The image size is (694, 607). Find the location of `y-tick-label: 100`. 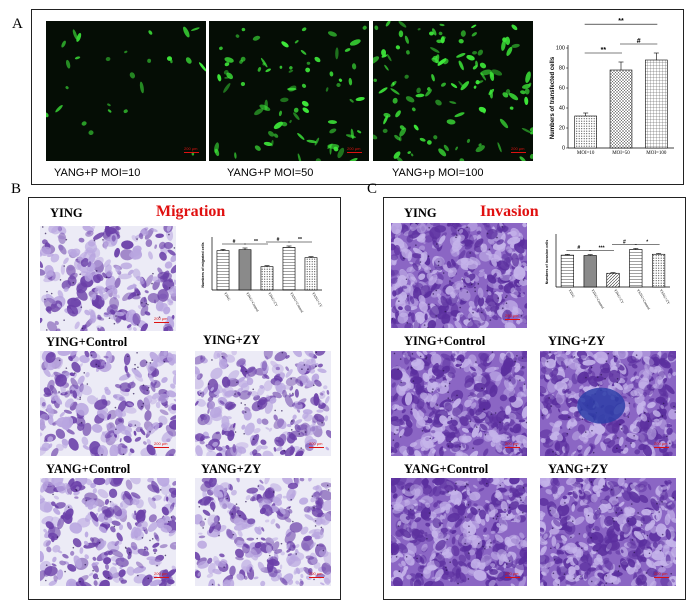

y-tick-label: 100 is located at coordinates (560, 49).